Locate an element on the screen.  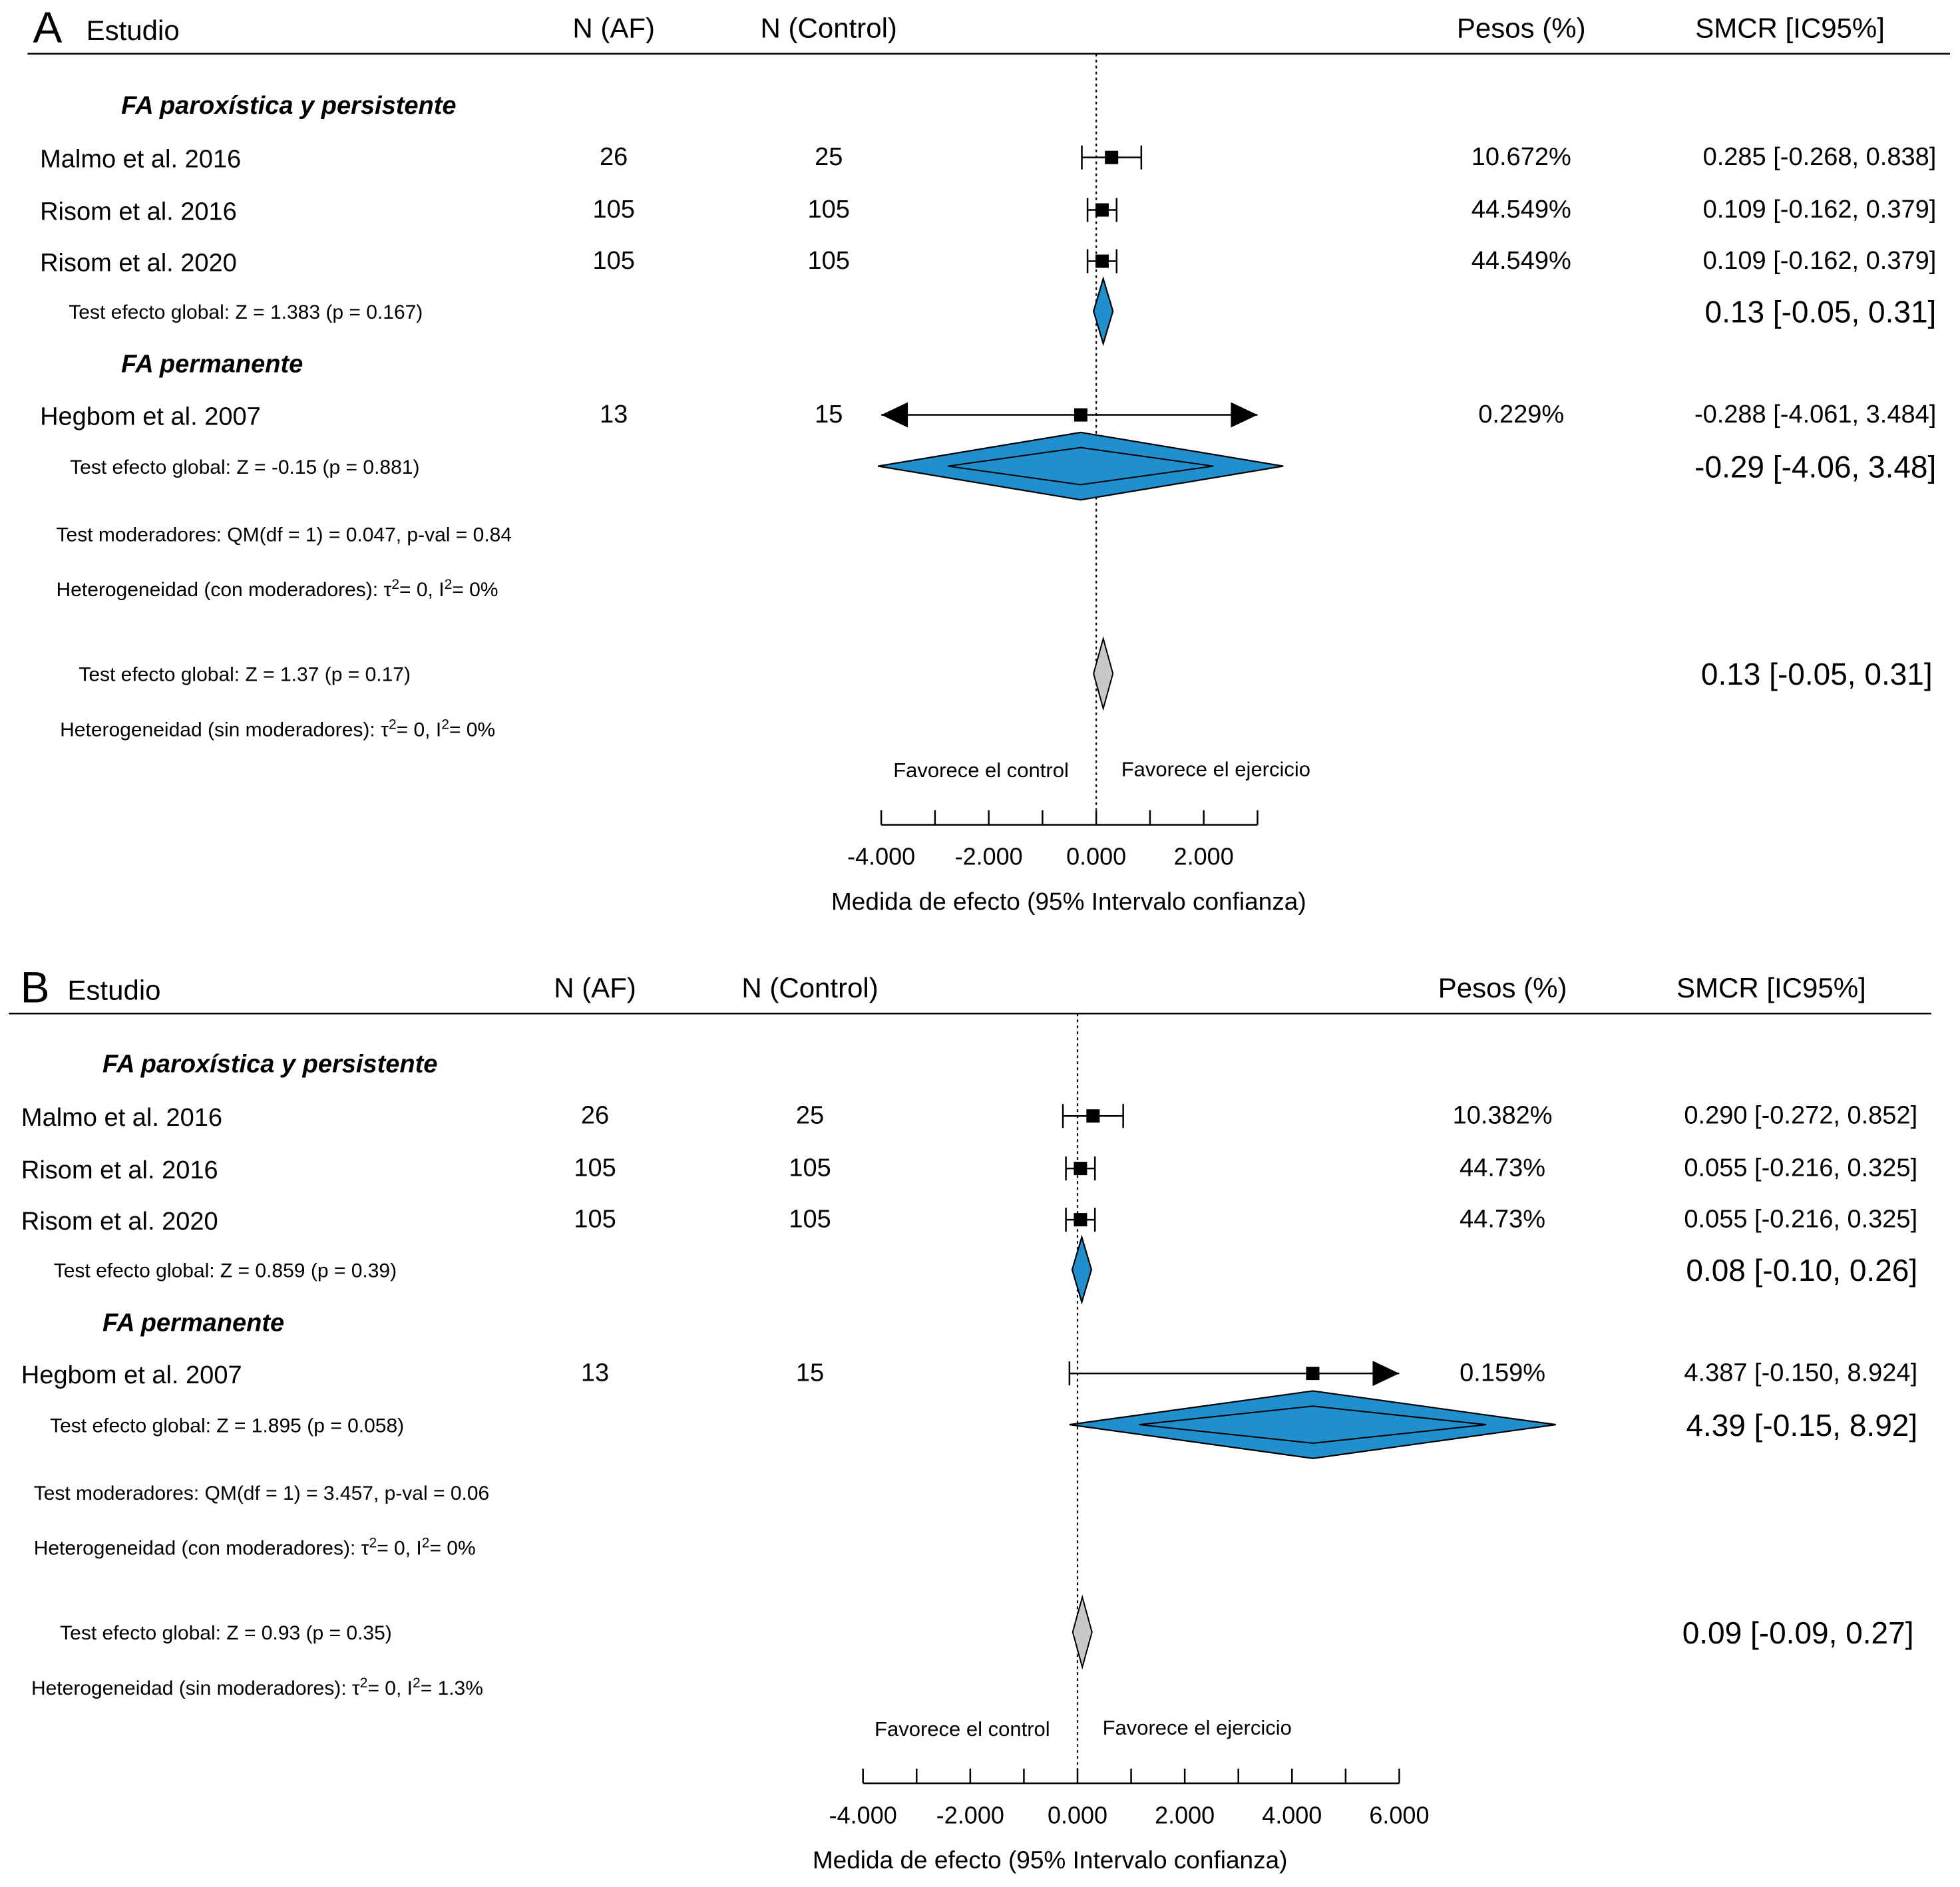
subgroup-label: FA paroxística y persistente is located at coordinates (269, 1064).